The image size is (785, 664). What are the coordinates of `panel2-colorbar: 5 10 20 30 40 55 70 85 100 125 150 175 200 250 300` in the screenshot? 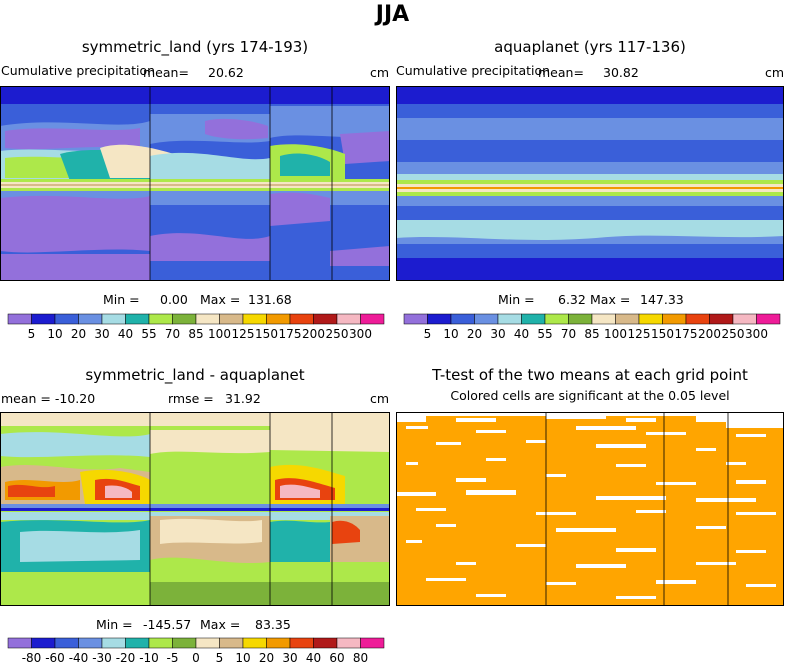 It's located at (592, 327).